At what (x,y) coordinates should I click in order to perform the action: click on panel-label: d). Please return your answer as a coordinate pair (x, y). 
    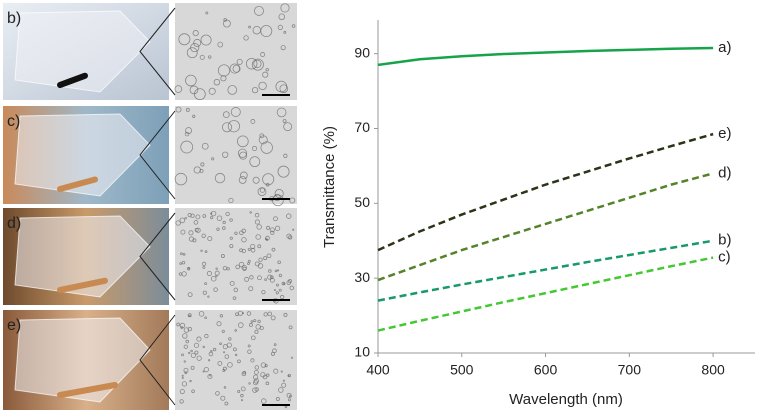
    Looking at the image, I should click on (14, 223).